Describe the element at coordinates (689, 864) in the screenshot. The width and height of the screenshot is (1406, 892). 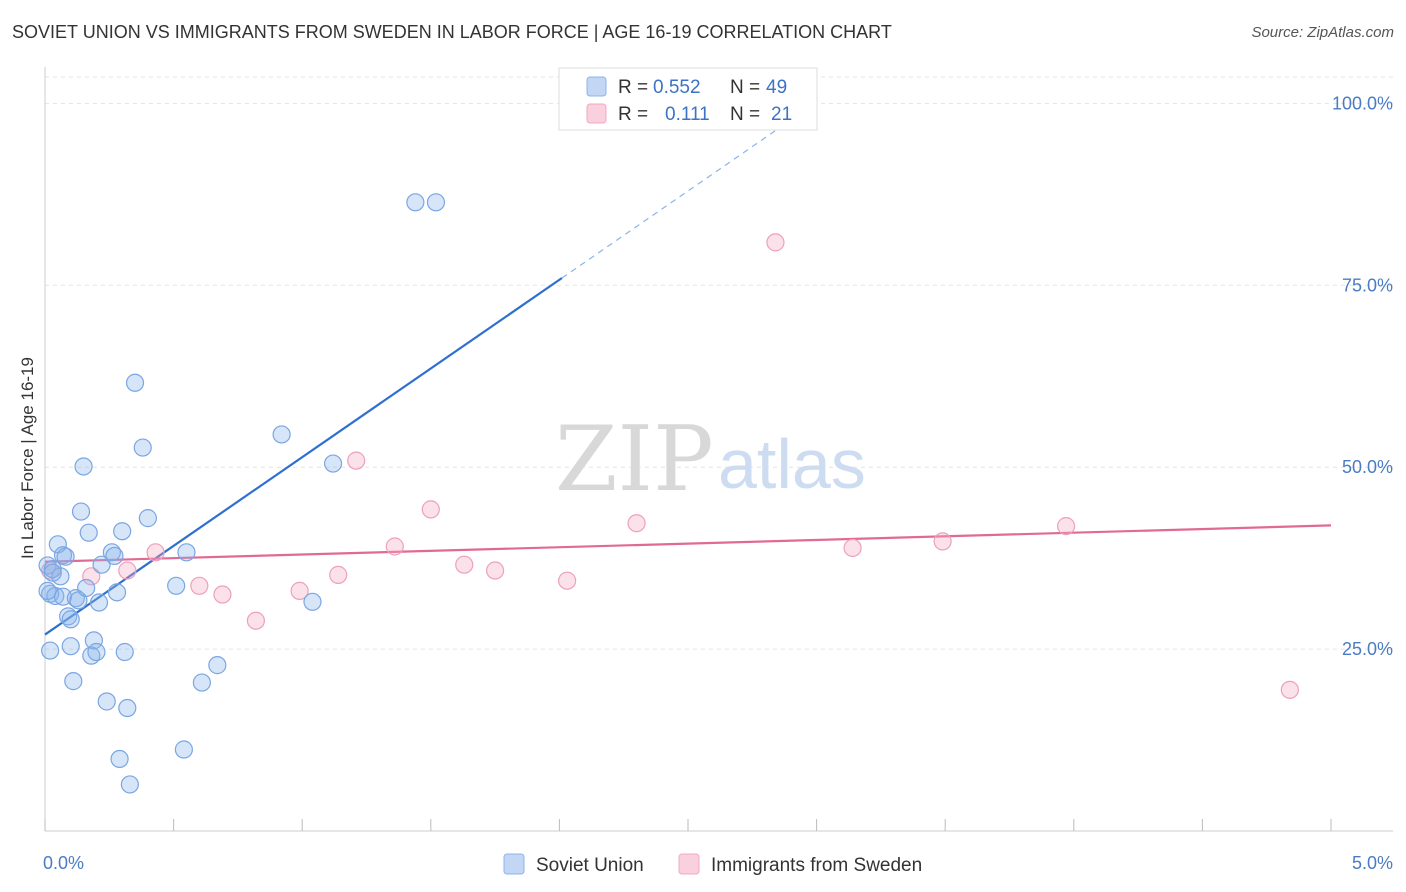
I see `bottom-legend-swatch-pink` at that location.